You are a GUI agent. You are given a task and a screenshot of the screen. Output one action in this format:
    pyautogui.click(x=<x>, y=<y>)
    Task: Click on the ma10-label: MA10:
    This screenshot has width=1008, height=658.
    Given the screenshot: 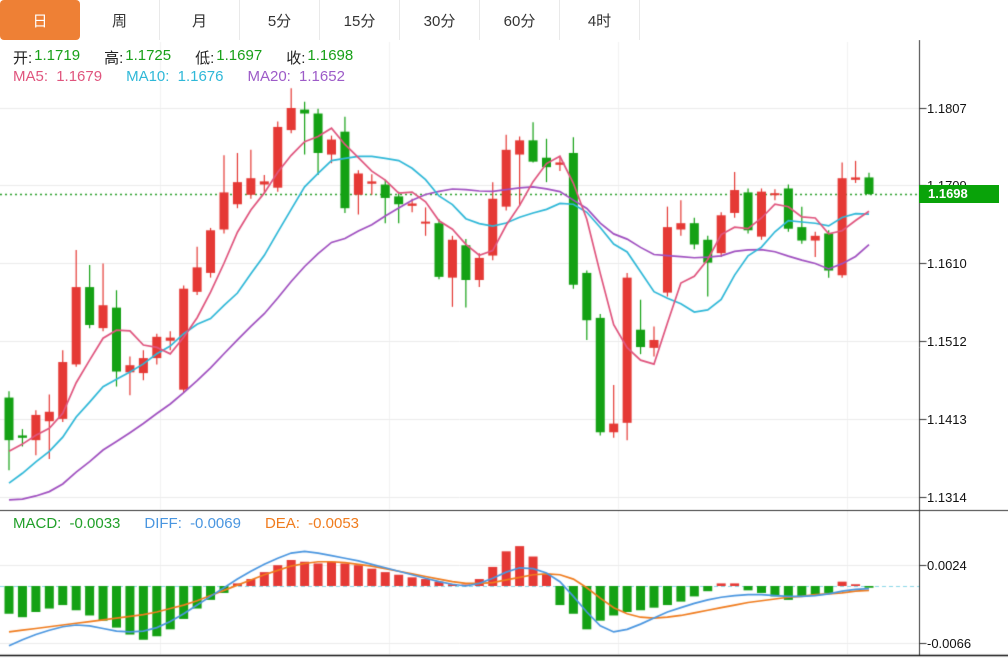 What is the action you would take?
    pyautogui.click(x=148, y=76)
    